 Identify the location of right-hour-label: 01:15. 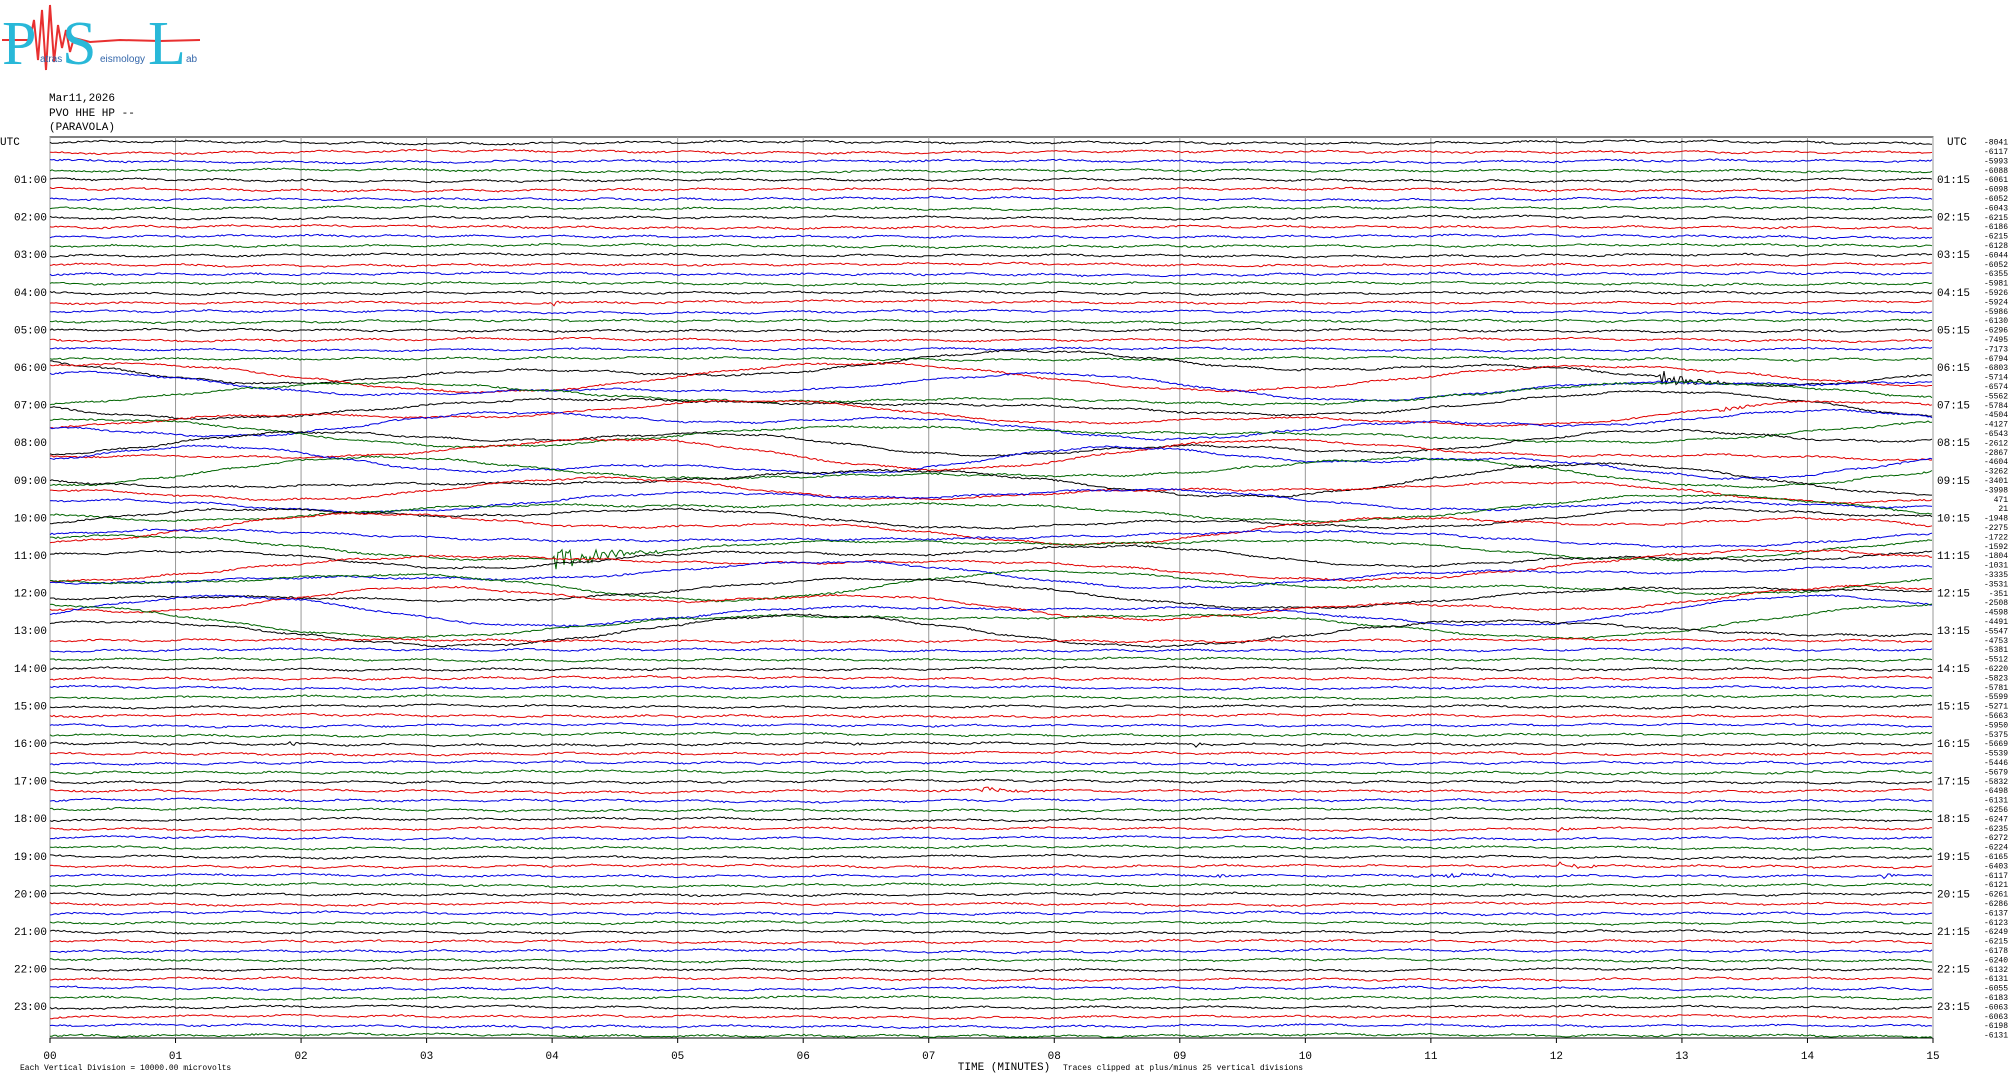
(1953, 181).